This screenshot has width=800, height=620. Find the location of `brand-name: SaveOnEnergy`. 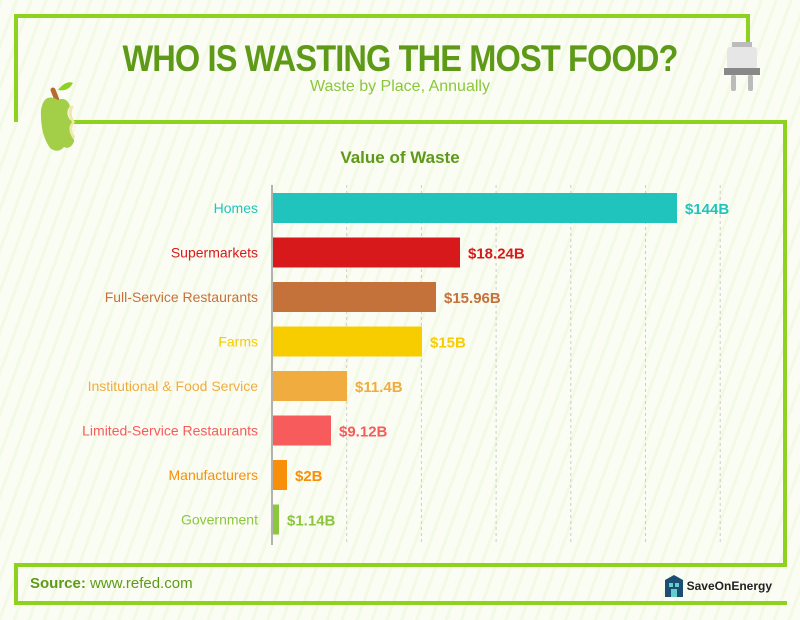

brand-name: SaveOnEnergy is located at coordinates (729, 586).